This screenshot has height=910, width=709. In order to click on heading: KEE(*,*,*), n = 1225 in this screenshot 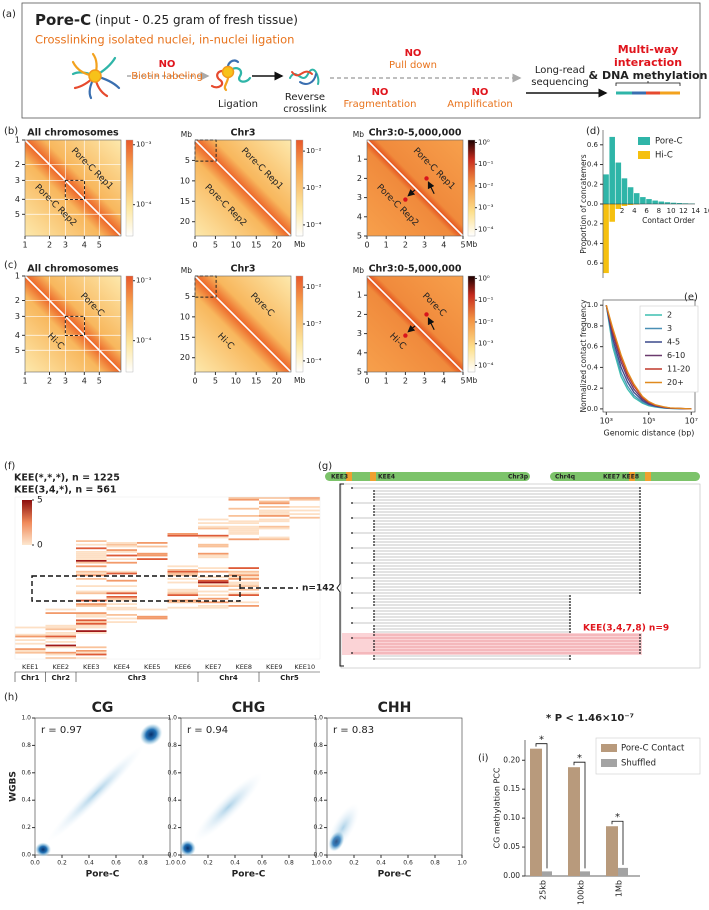, I will do `click(67, 478)`.